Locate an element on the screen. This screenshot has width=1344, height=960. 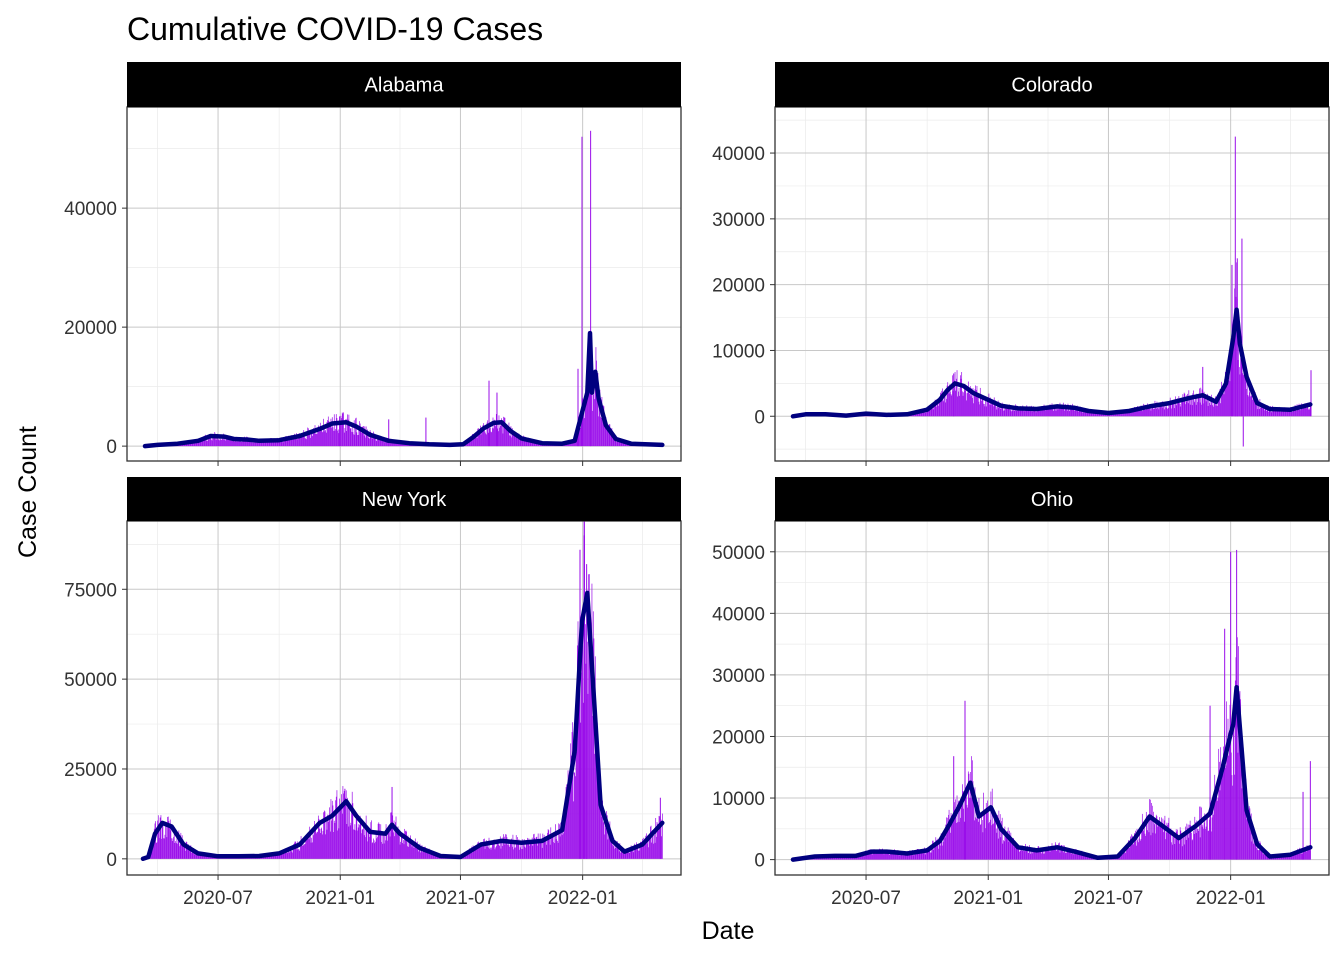
spike-bar is located at coordinates (1303, 825).